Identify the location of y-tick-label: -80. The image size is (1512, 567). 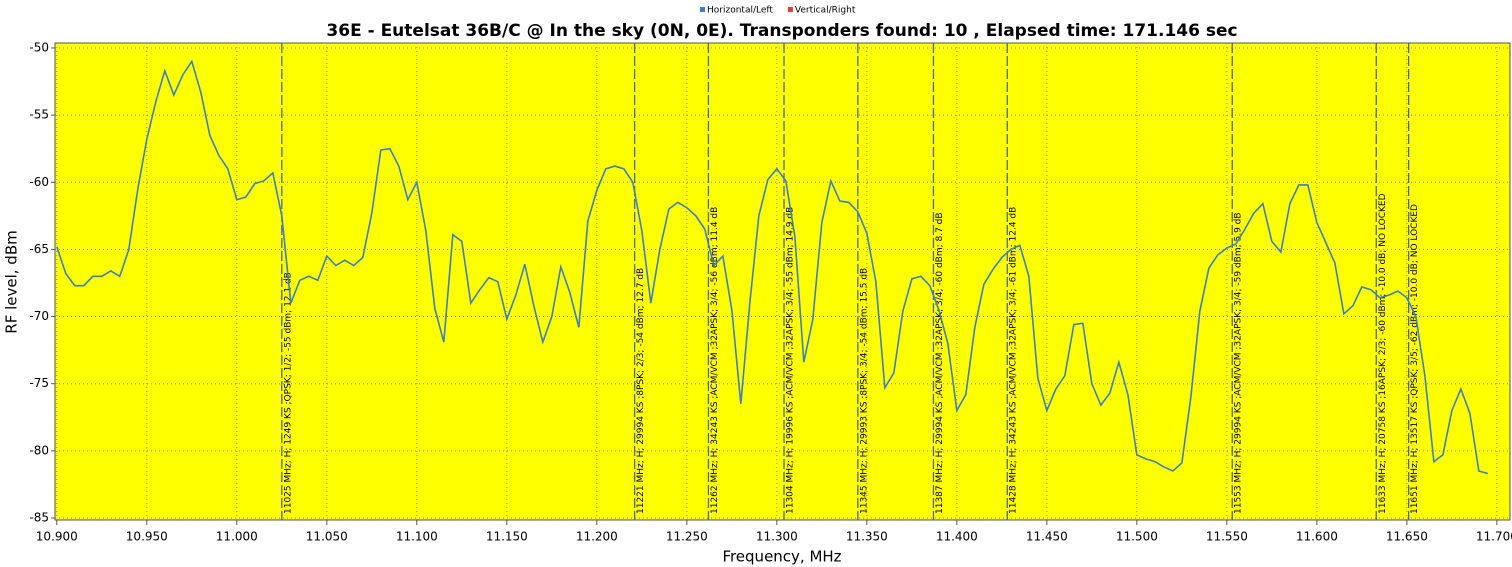
(39, 450).